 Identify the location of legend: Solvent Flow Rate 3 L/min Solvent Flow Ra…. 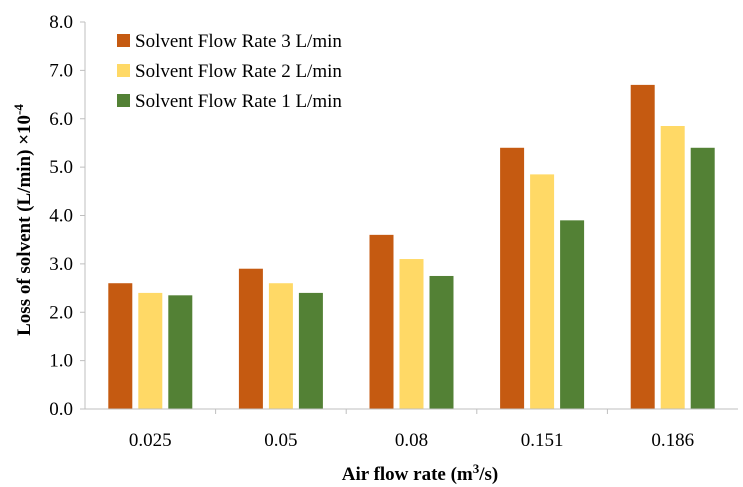
(229, 71).